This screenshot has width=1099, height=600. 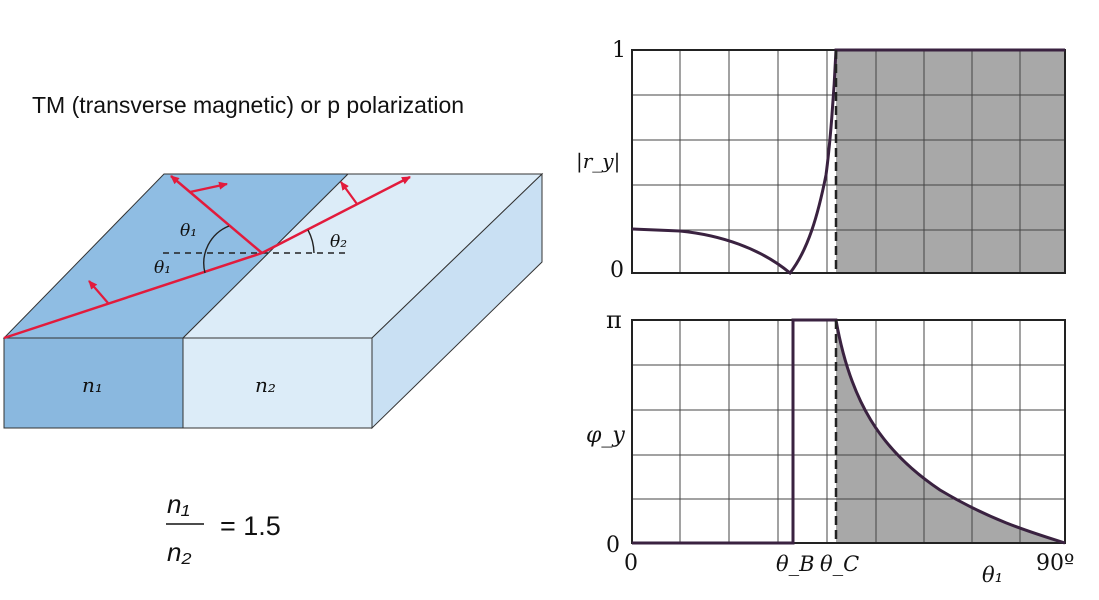 I want to click on formula-rhs: = 1.5, so click(x=250, y=526).